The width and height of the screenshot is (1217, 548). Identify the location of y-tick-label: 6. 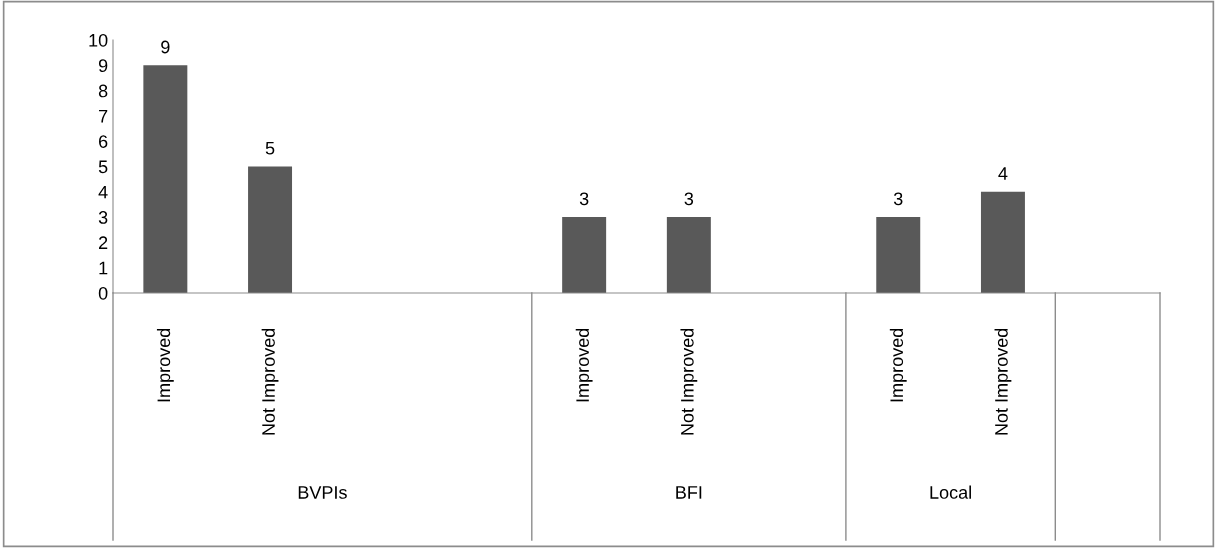
(103, 141).